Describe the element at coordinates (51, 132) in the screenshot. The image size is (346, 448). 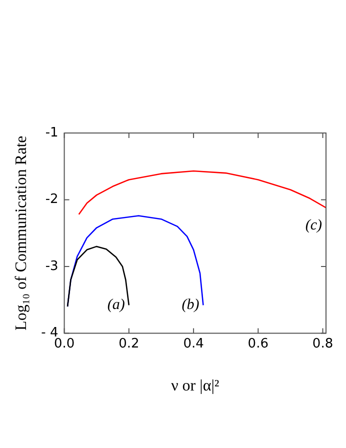
I see `y-tick-label: -1` at that location.